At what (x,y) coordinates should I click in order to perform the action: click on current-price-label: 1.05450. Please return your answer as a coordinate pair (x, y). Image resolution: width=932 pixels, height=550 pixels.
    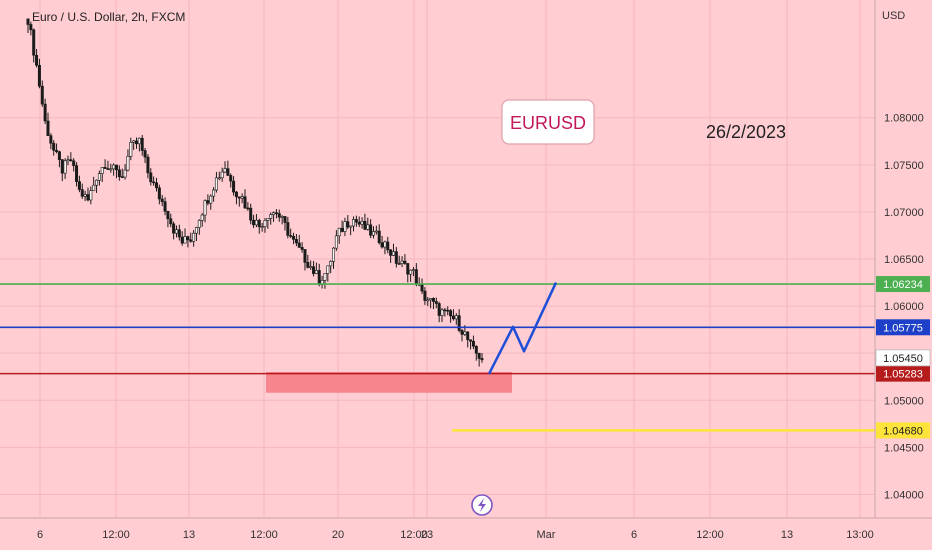
    Looking at the image, I should click on (903, 359).